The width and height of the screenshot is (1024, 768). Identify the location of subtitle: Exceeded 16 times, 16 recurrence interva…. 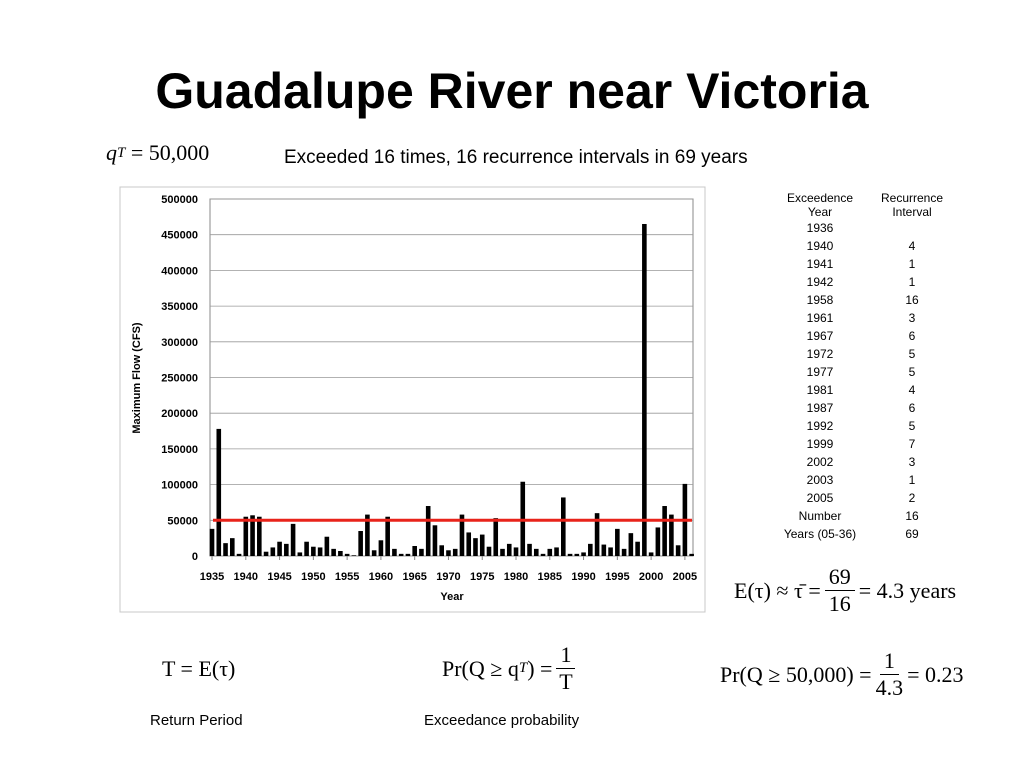
(516, 157).